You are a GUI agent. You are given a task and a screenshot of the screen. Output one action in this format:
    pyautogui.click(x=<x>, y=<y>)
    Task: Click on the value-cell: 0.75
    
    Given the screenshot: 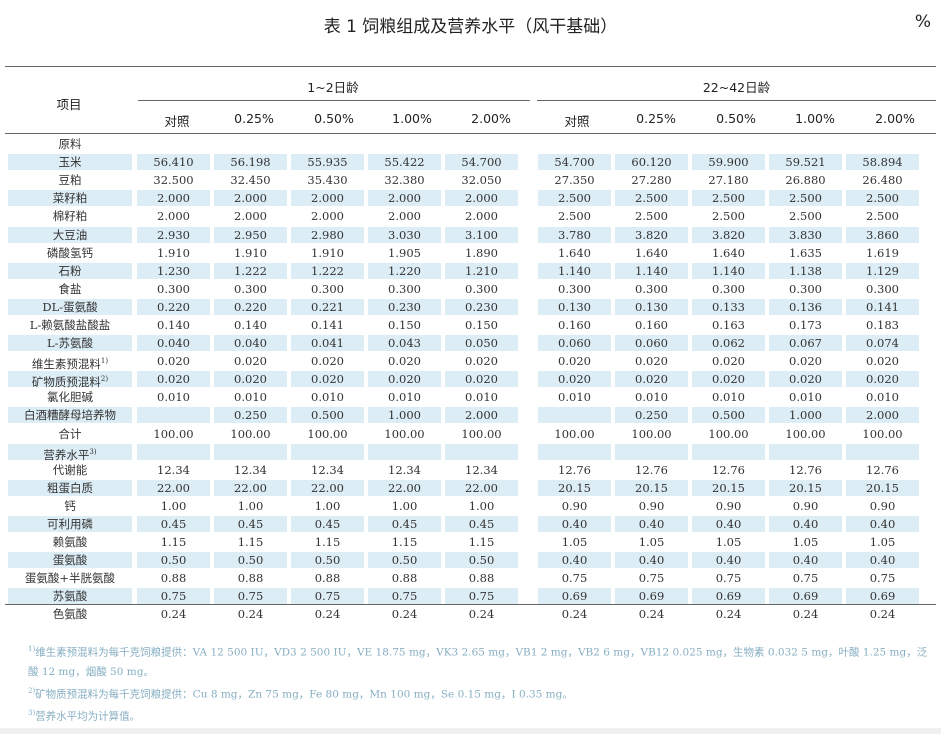 What is the action you would take?
    pyautogui.click(x=574, y=578)
    